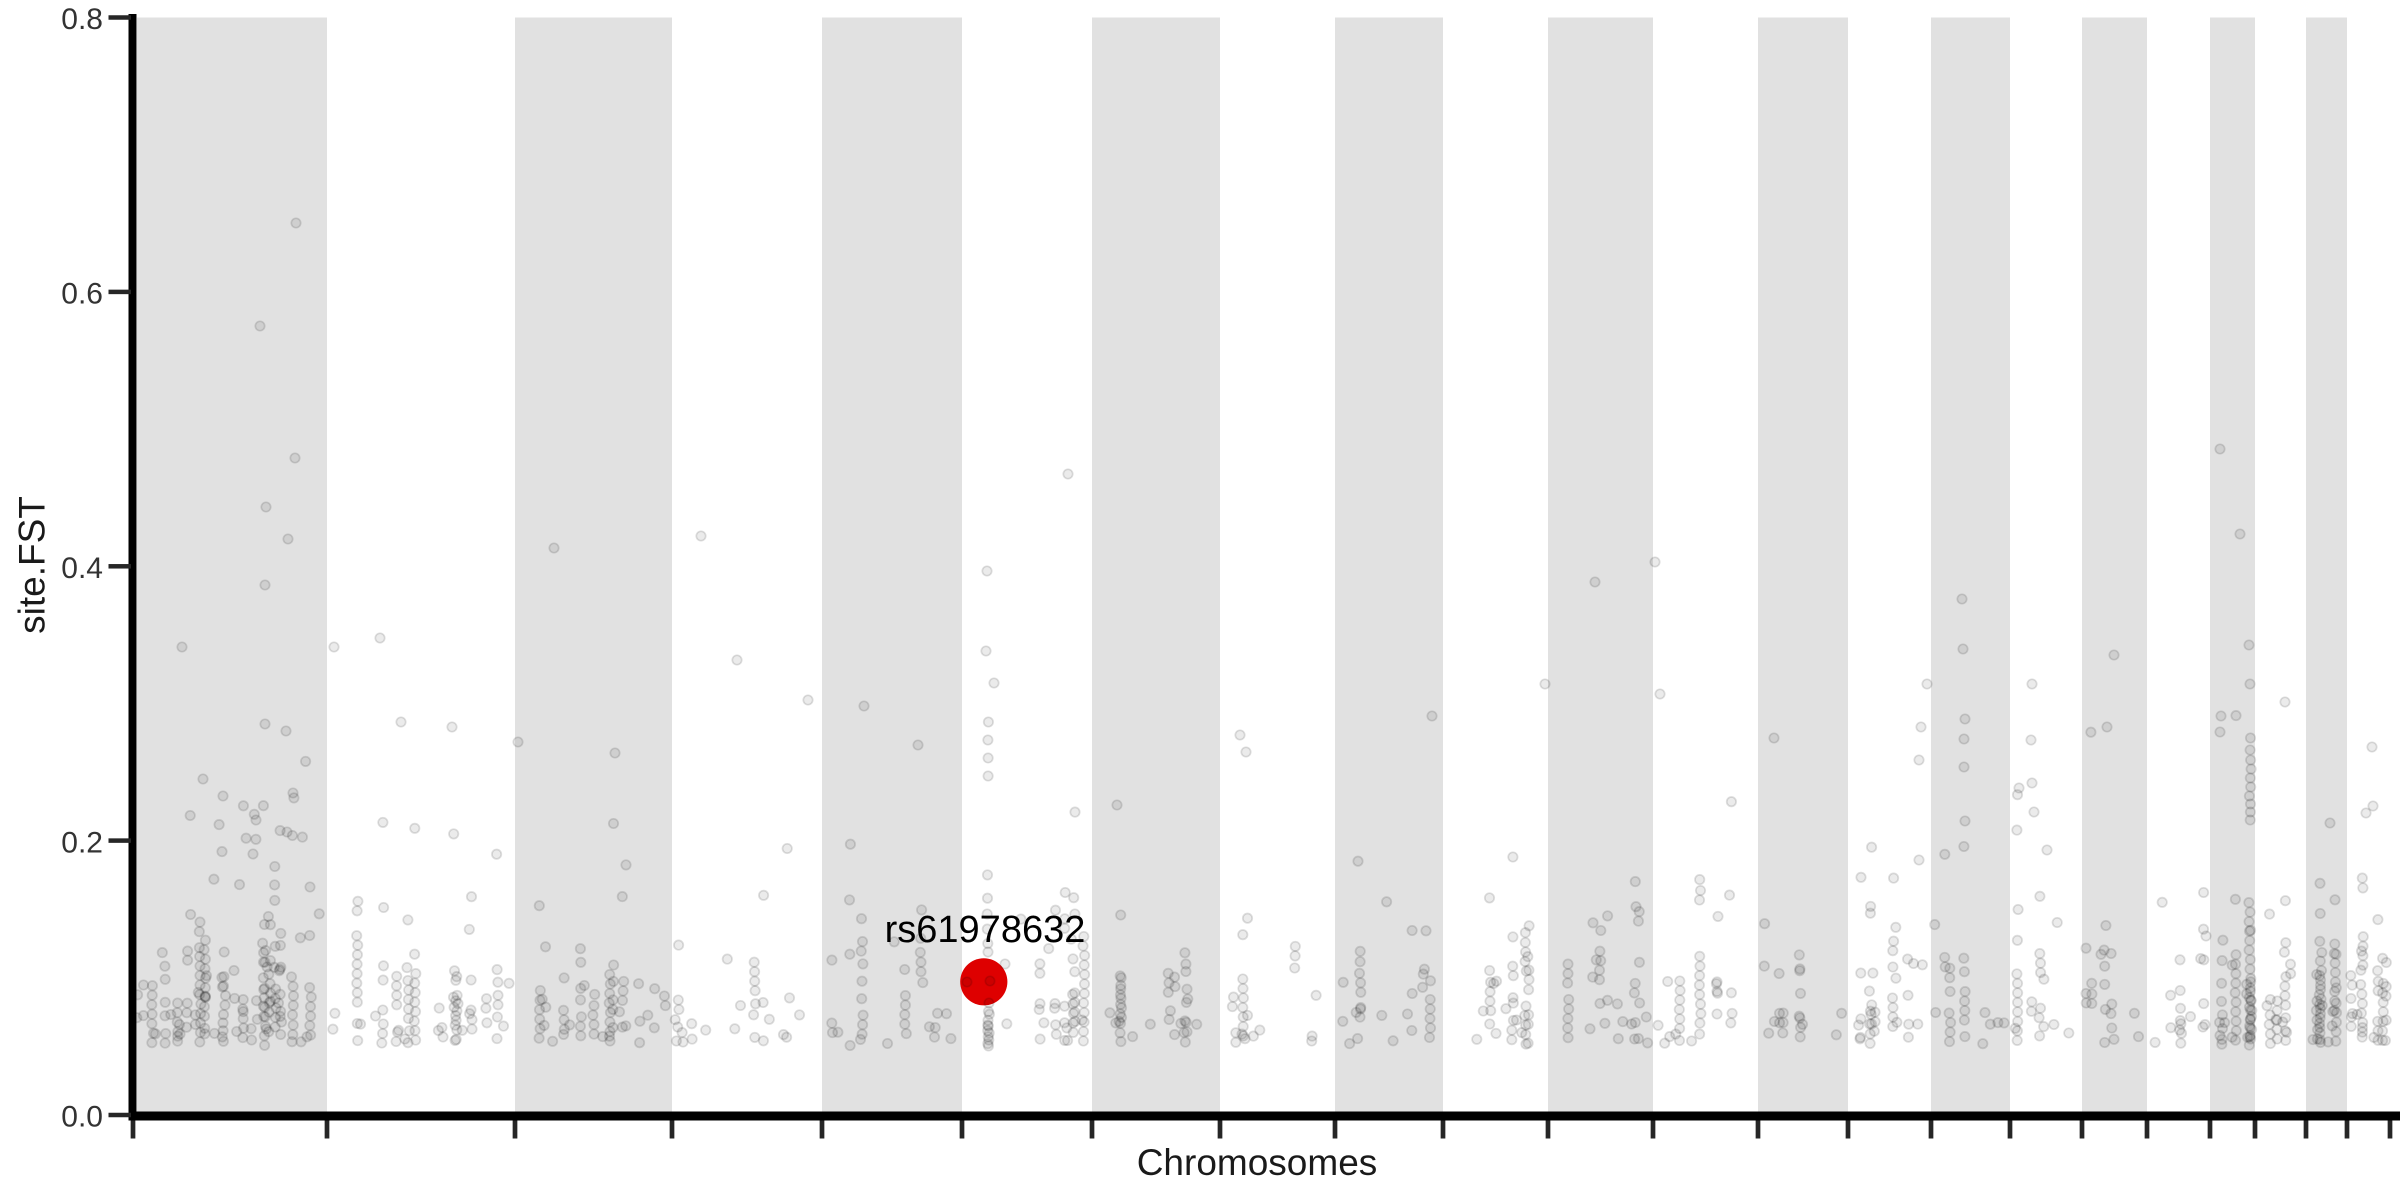 This screenshot has height=1200, width=2400. I want to click on svg-text: 0.8, so click(82, 19).